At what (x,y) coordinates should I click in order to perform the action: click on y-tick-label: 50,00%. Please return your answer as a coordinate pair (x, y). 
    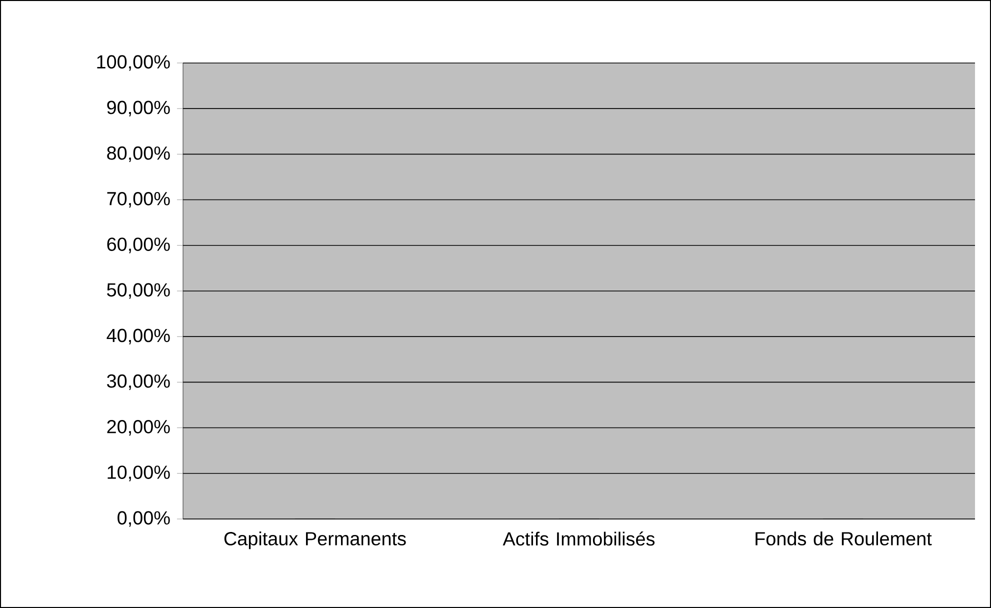
    Looking at the image, I should click on (138, 291).